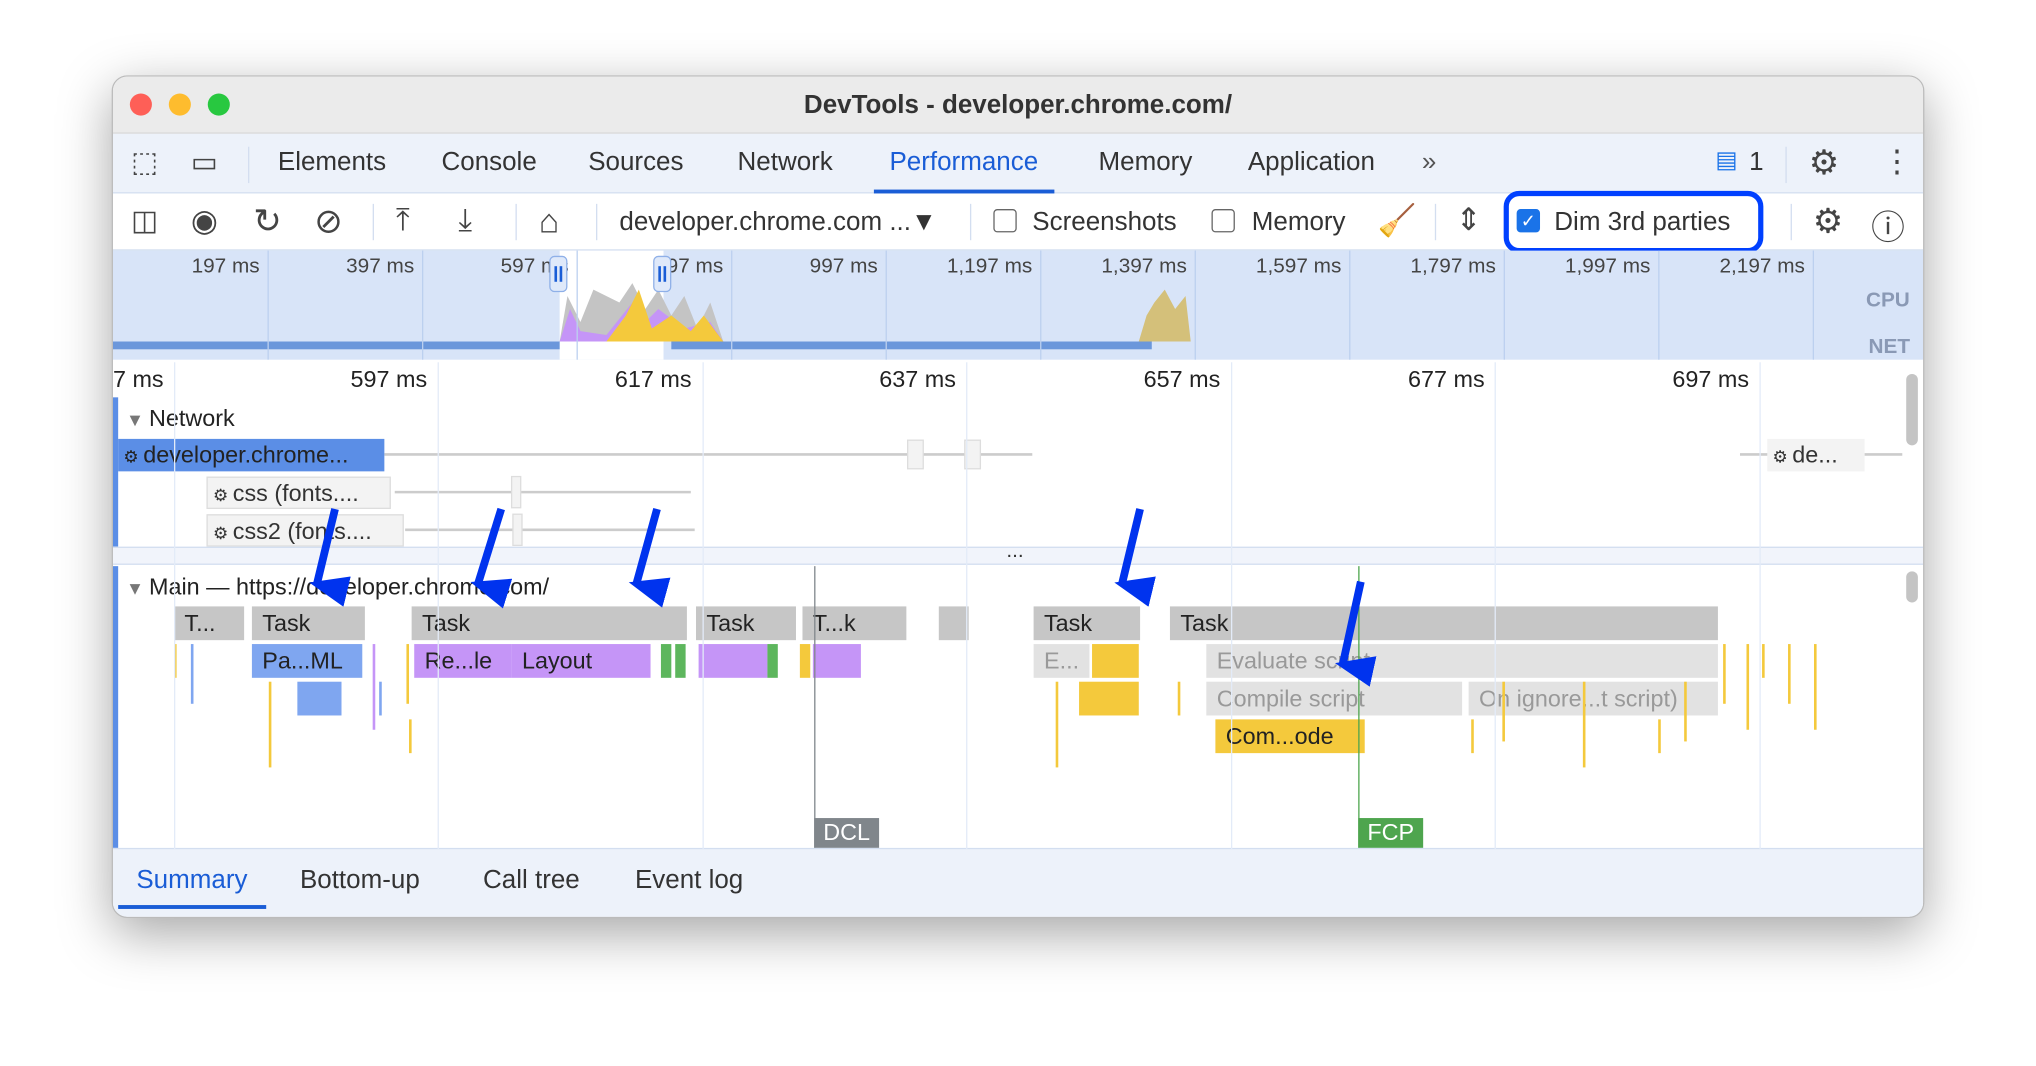 The width and height of the screenshot is (2036, 1066). I want to click on network-scrollbar, so click(1912, 409).